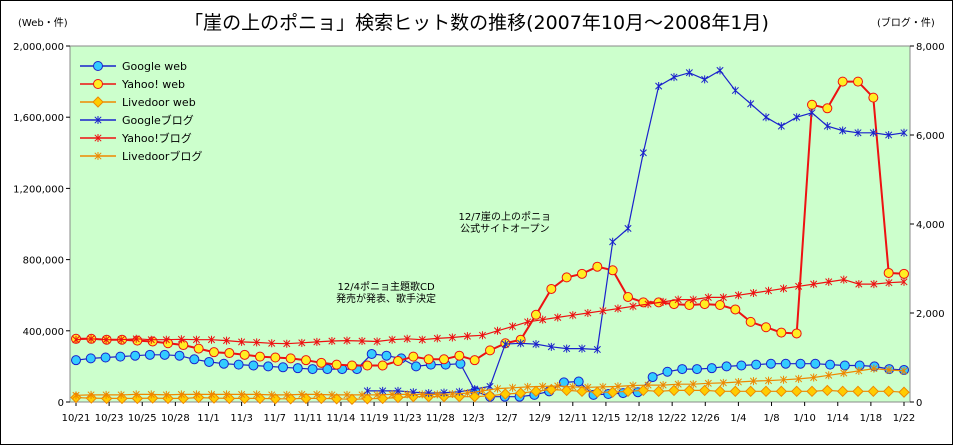 The image size is (953, 445). Describe the element at coordinates (639, 418) in the screenshot. I see `x-tick-label: 12/18` at that location.